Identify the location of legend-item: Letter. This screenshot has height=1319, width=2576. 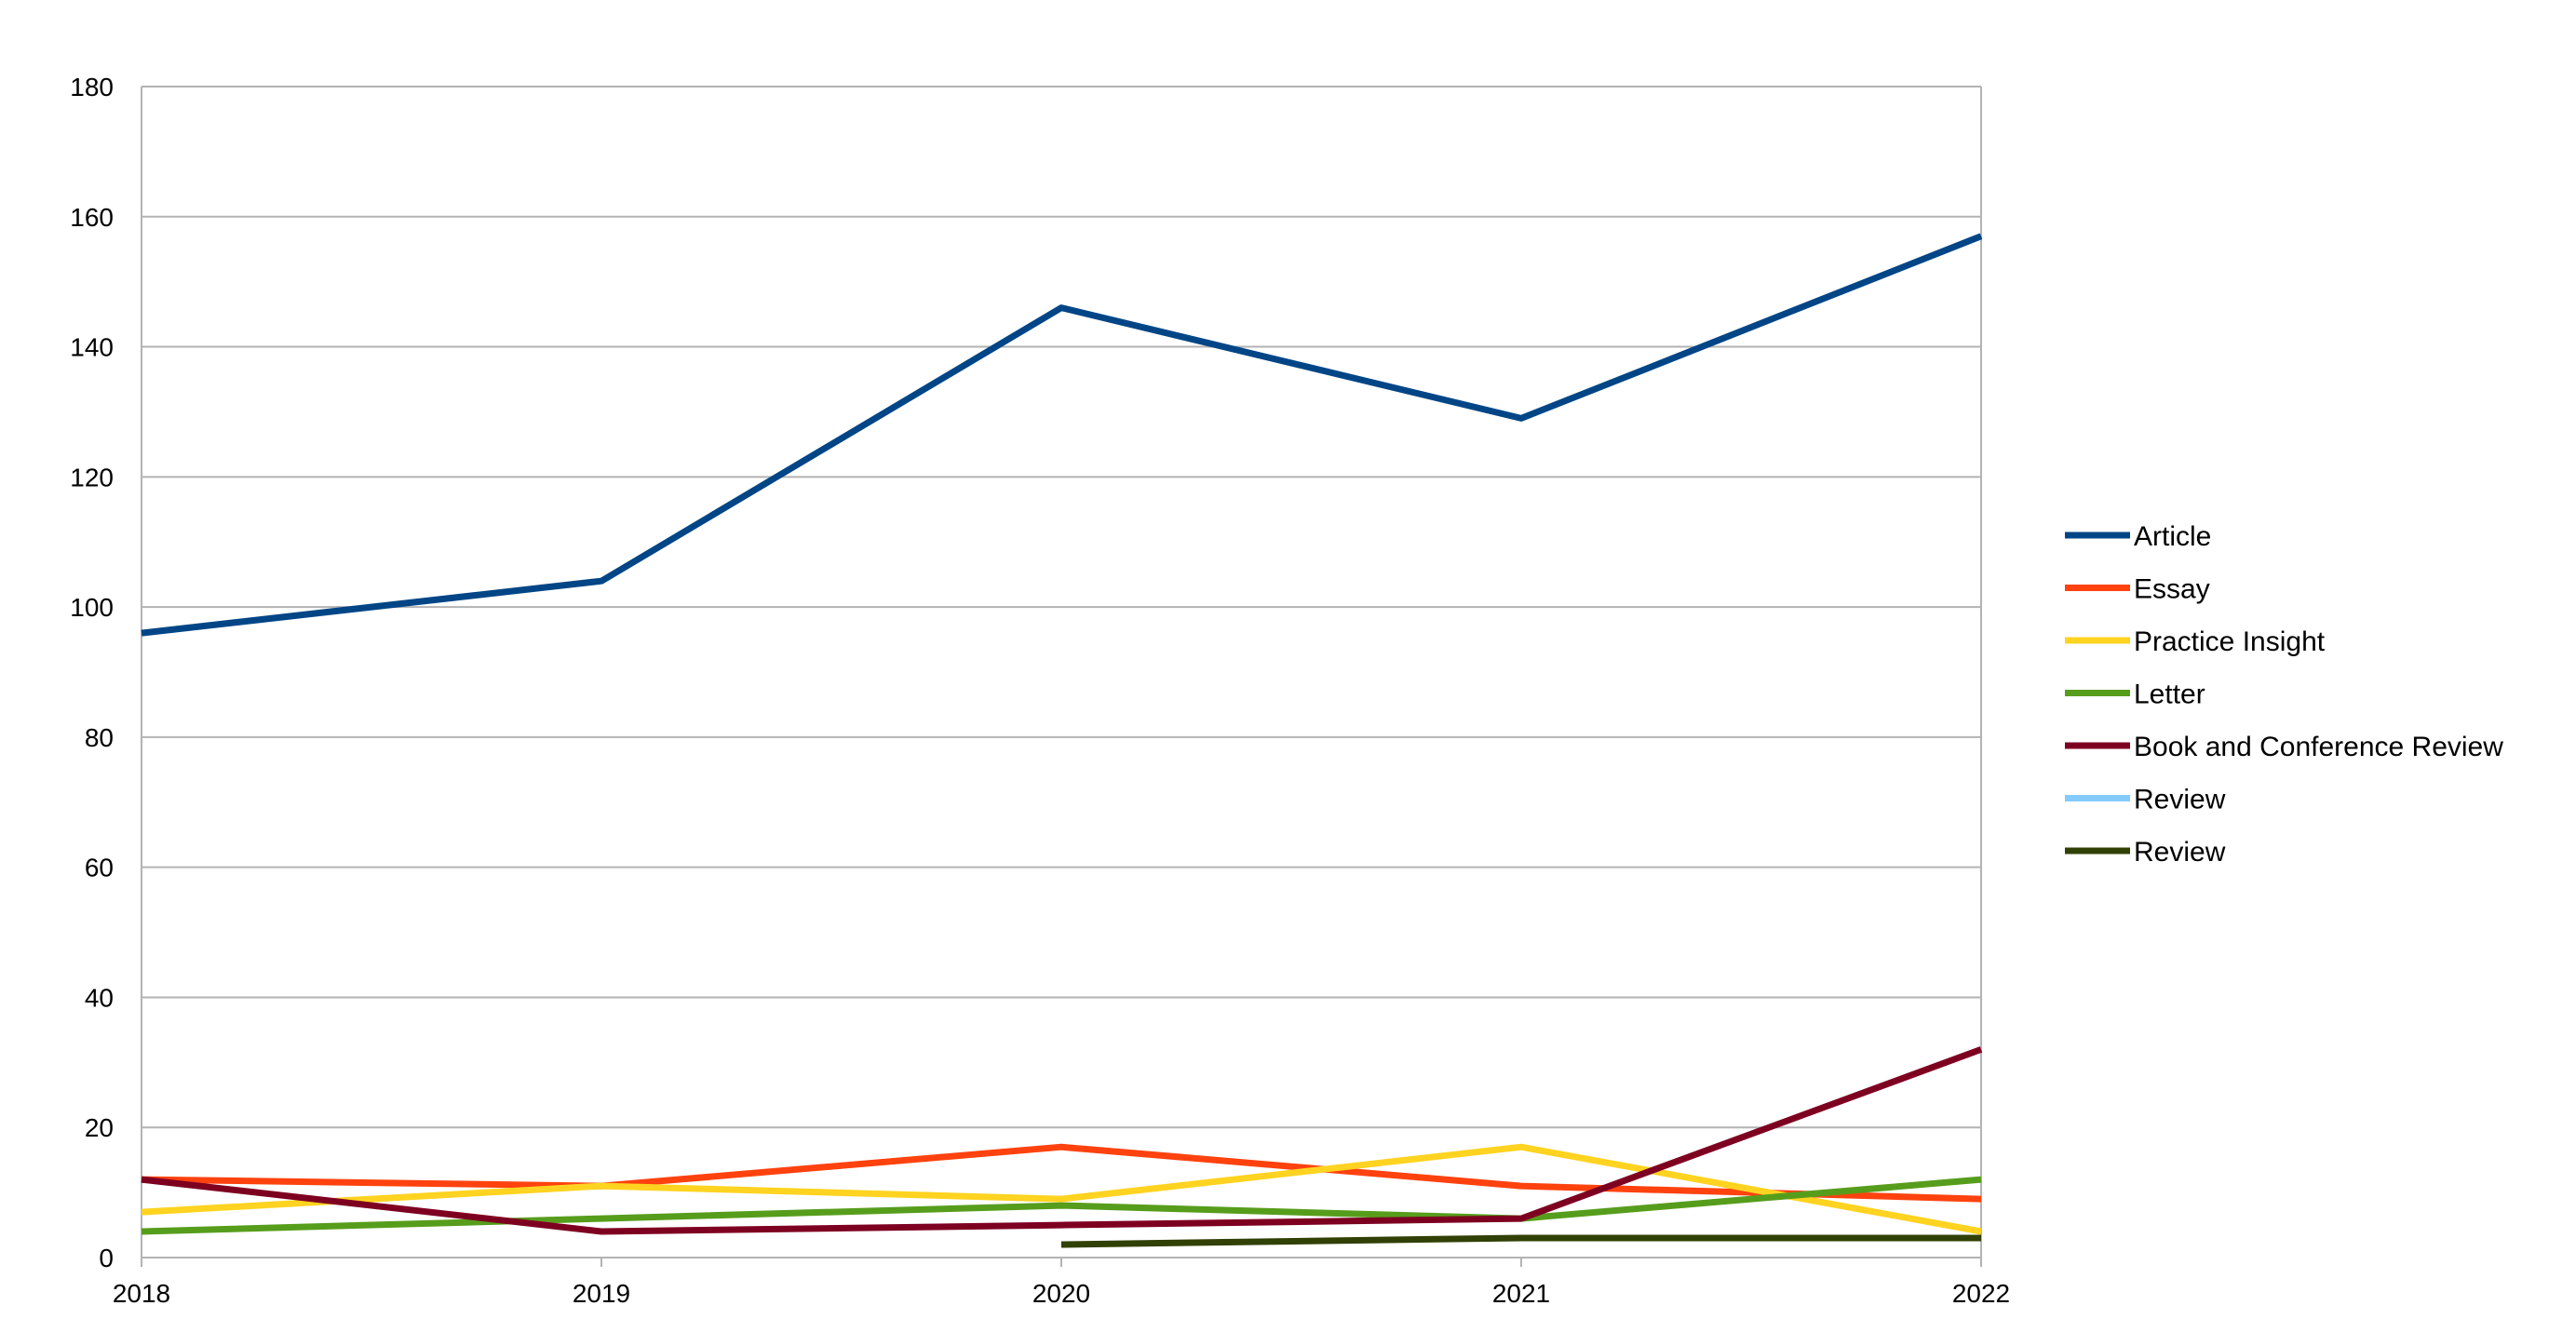
(2135, 695).